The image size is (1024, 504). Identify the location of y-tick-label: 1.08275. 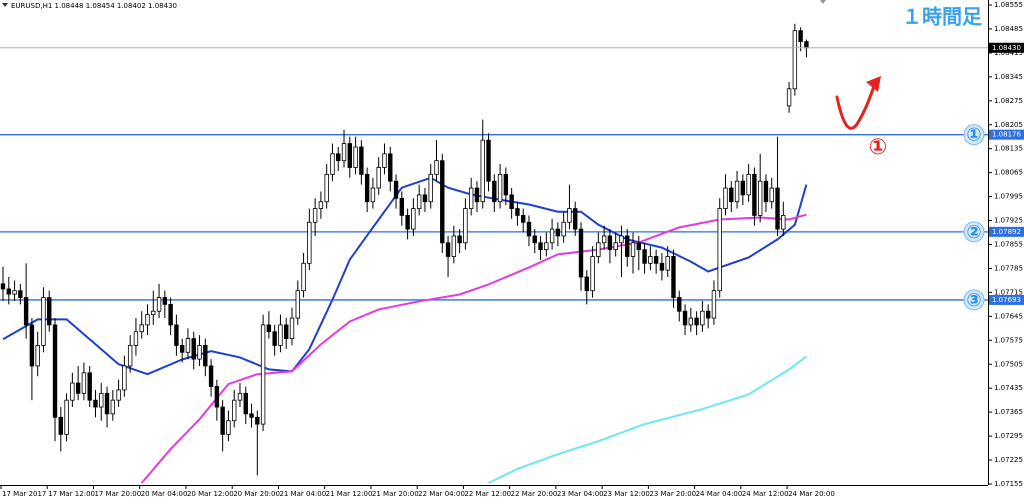
(1008, 101).